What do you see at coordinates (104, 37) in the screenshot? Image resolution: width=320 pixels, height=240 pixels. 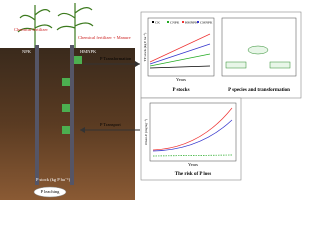 I see `label: Chemical fertilizer + Manure` at bounding box center [104, 37].